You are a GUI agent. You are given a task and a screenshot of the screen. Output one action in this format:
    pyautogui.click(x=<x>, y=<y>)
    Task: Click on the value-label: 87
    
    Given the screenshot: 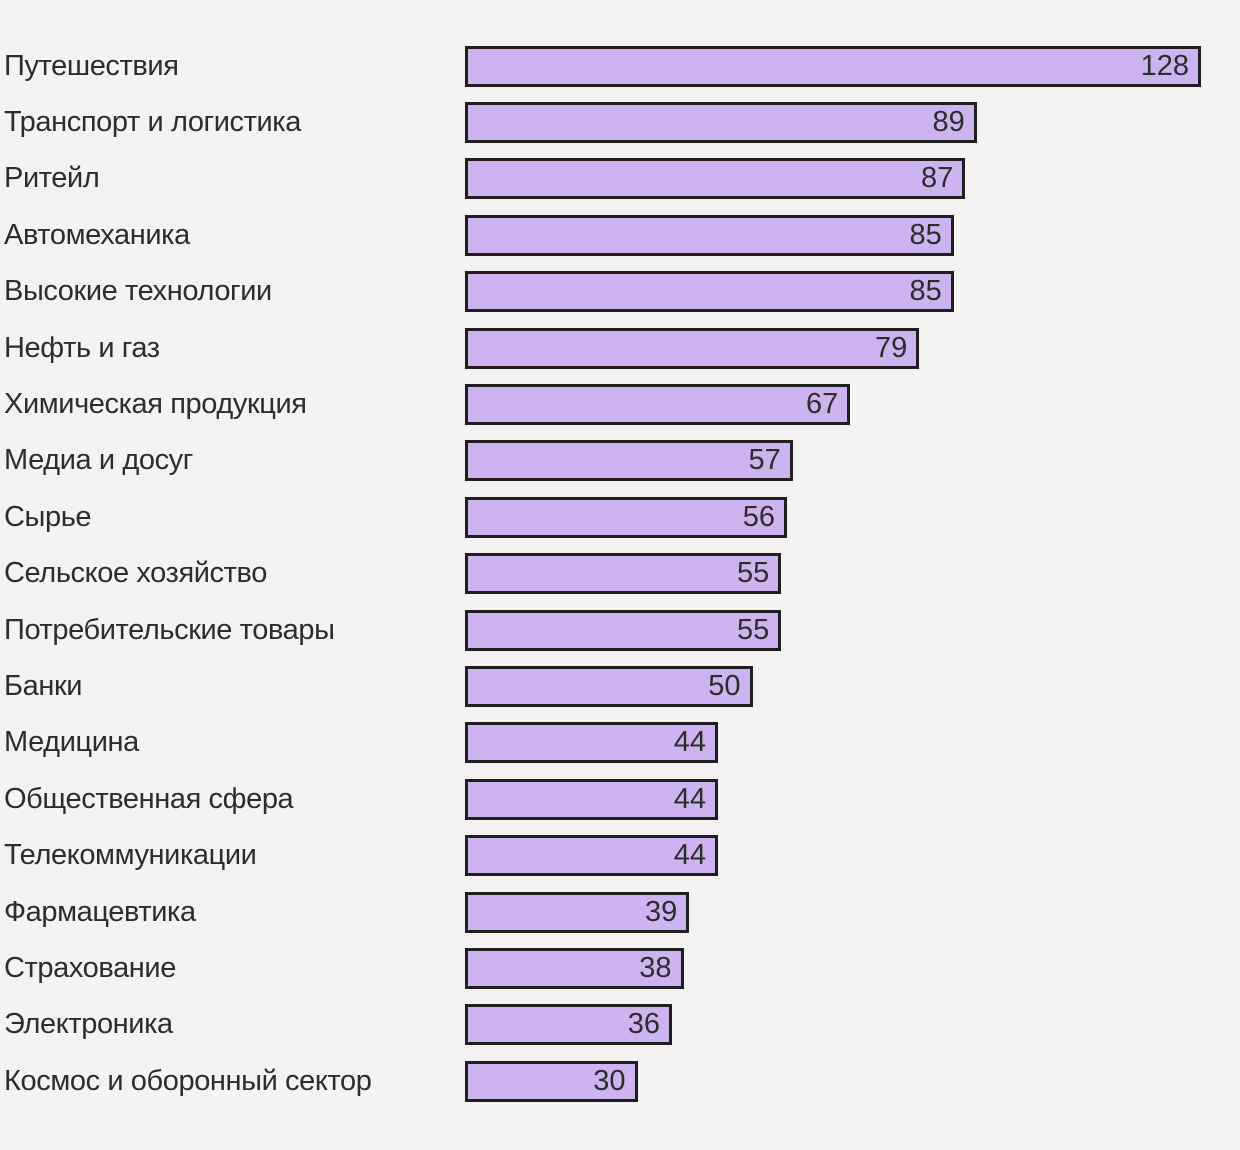 What is the action you would take?
    pyautogui.click(x=937, y=178)
    